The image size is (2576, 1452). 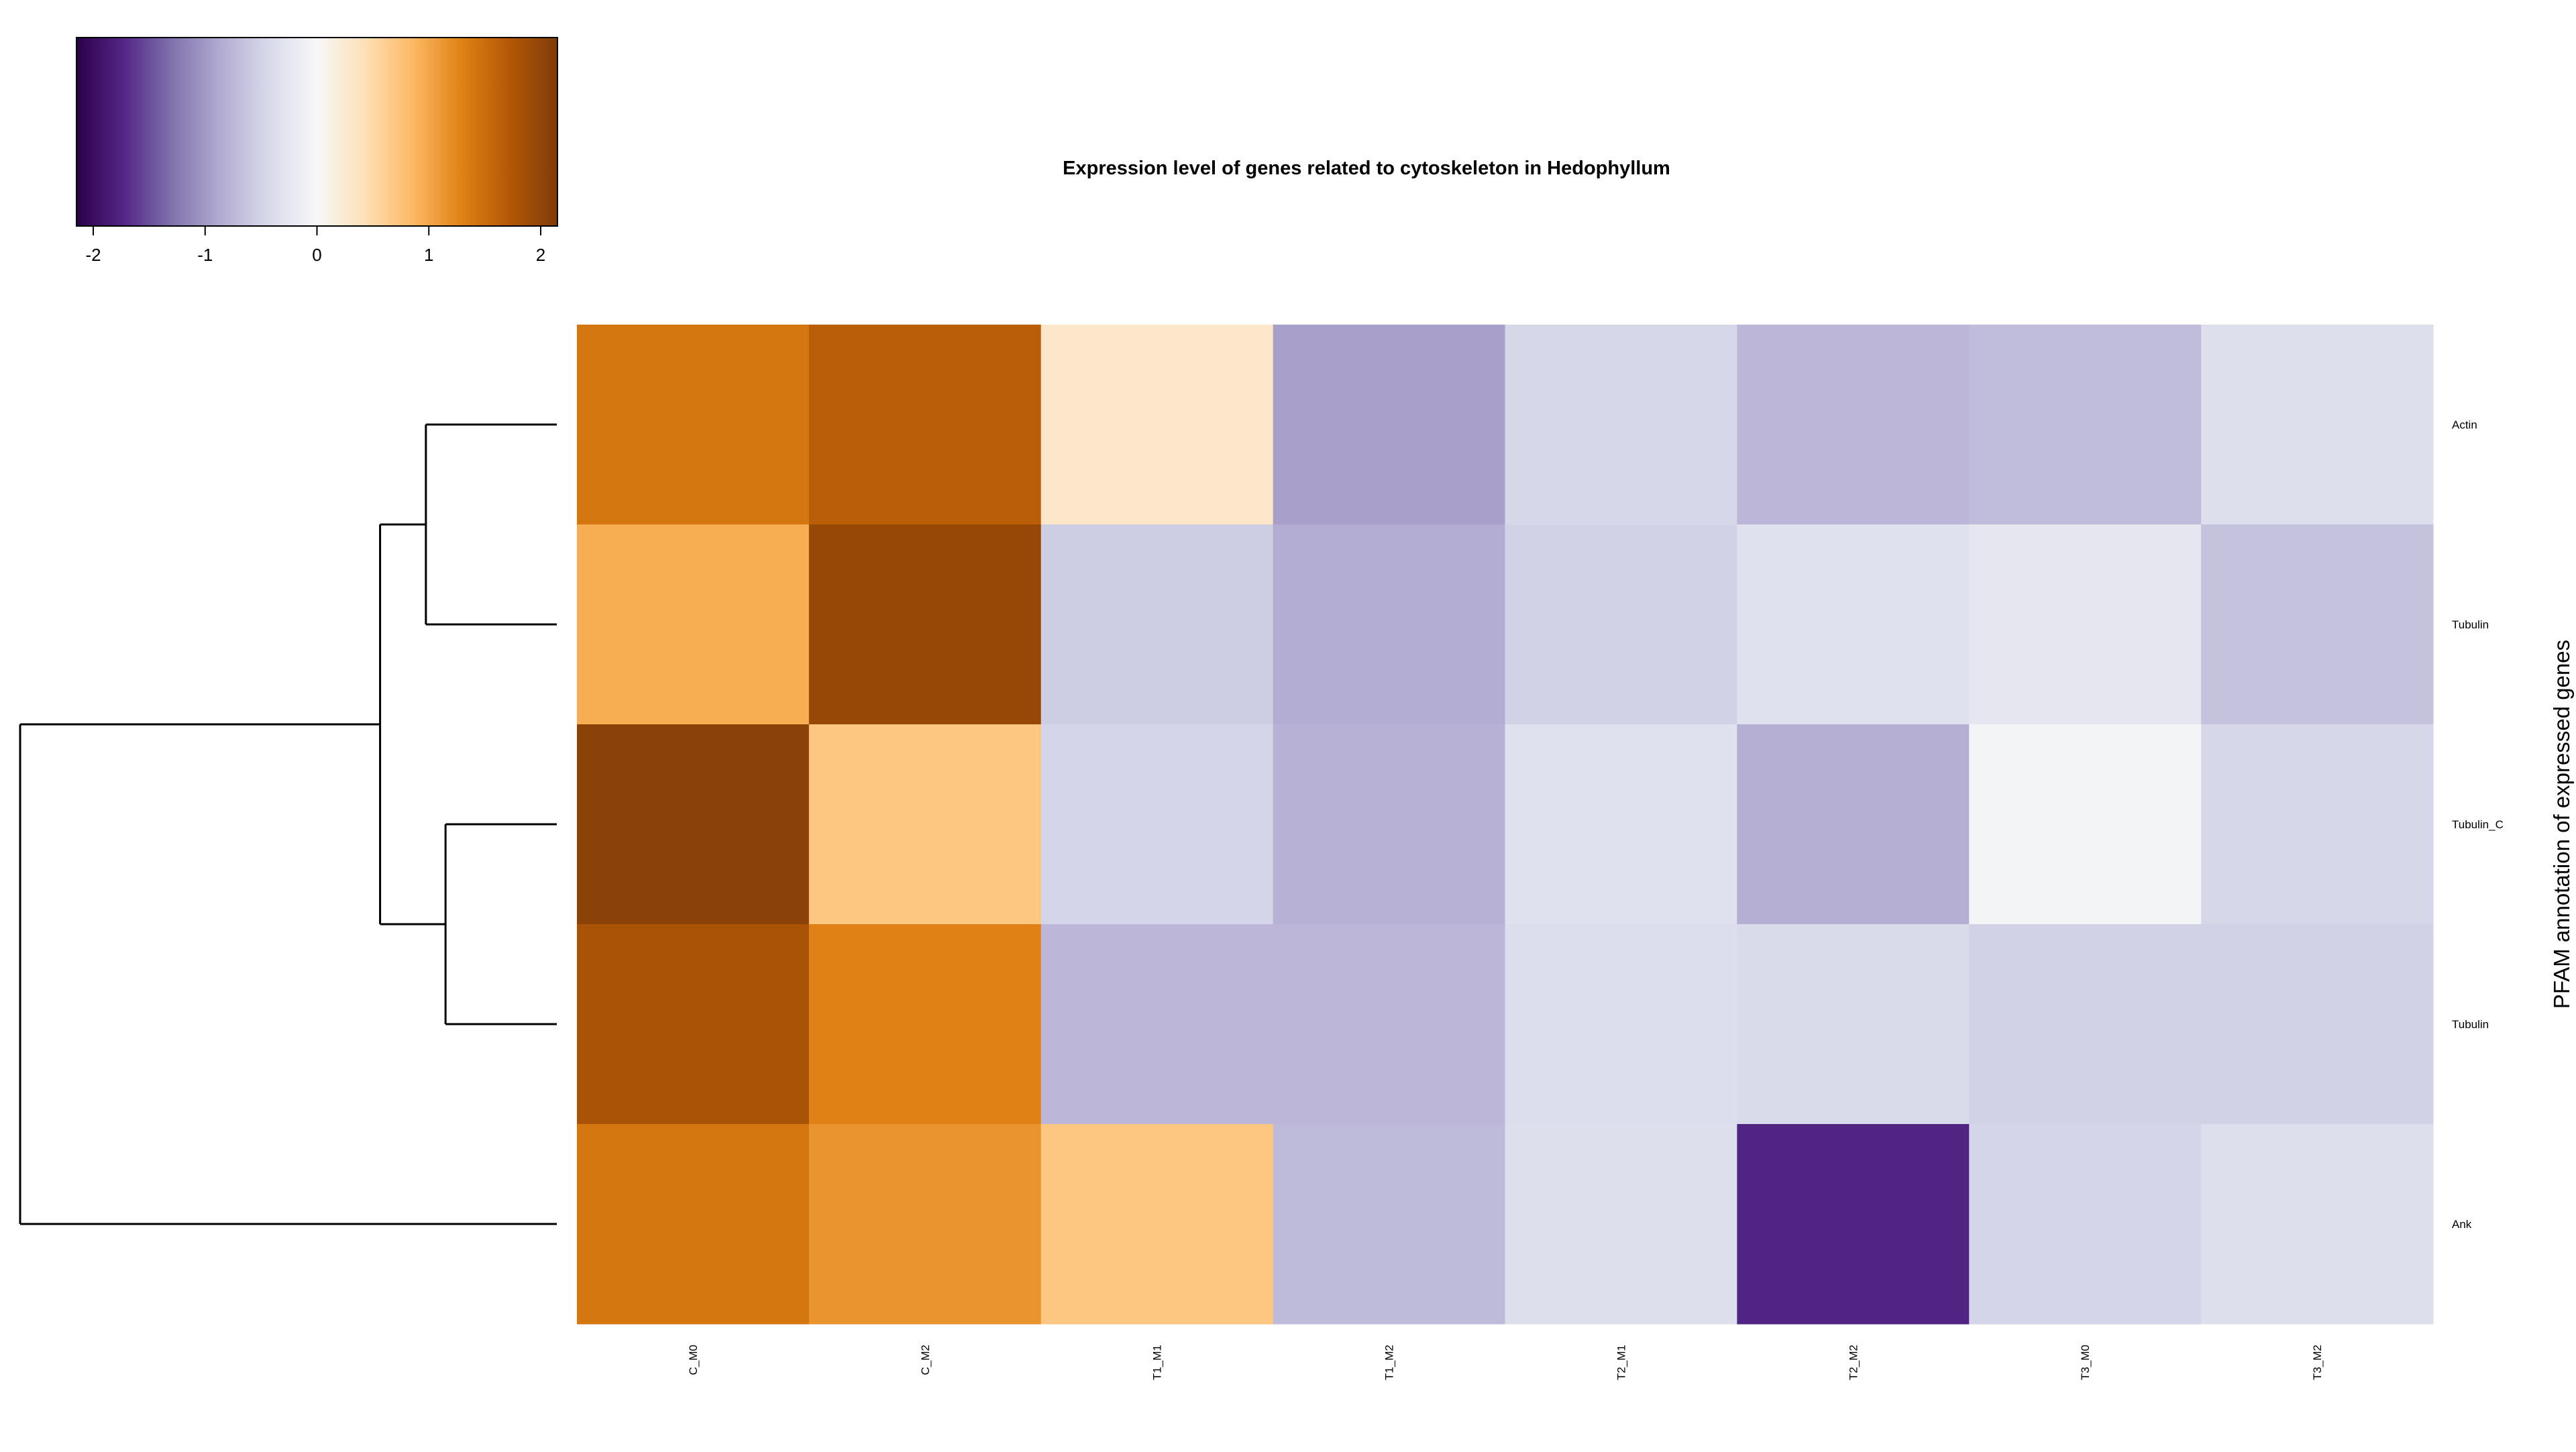 What do you see at coordinates (540, 255) in the screenshot?
I see `colorbar-tick-label: 2` at bounding box center [540, 255].